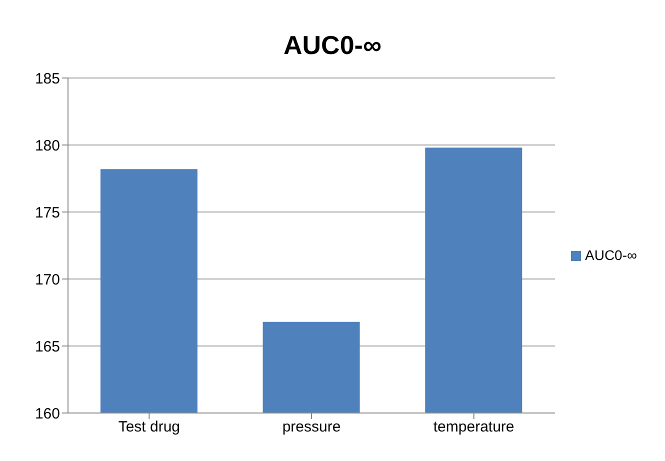  I want to click on x-tick-label: pressure, so click(311, 427).